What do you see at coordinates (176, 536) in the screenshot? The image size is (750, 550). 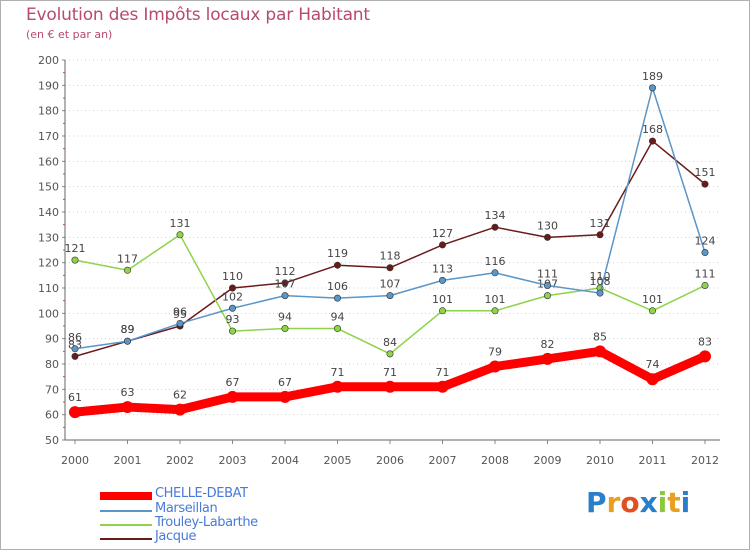 I see `legend-label-jacque: Jacque` at bounding box center [176, 536].